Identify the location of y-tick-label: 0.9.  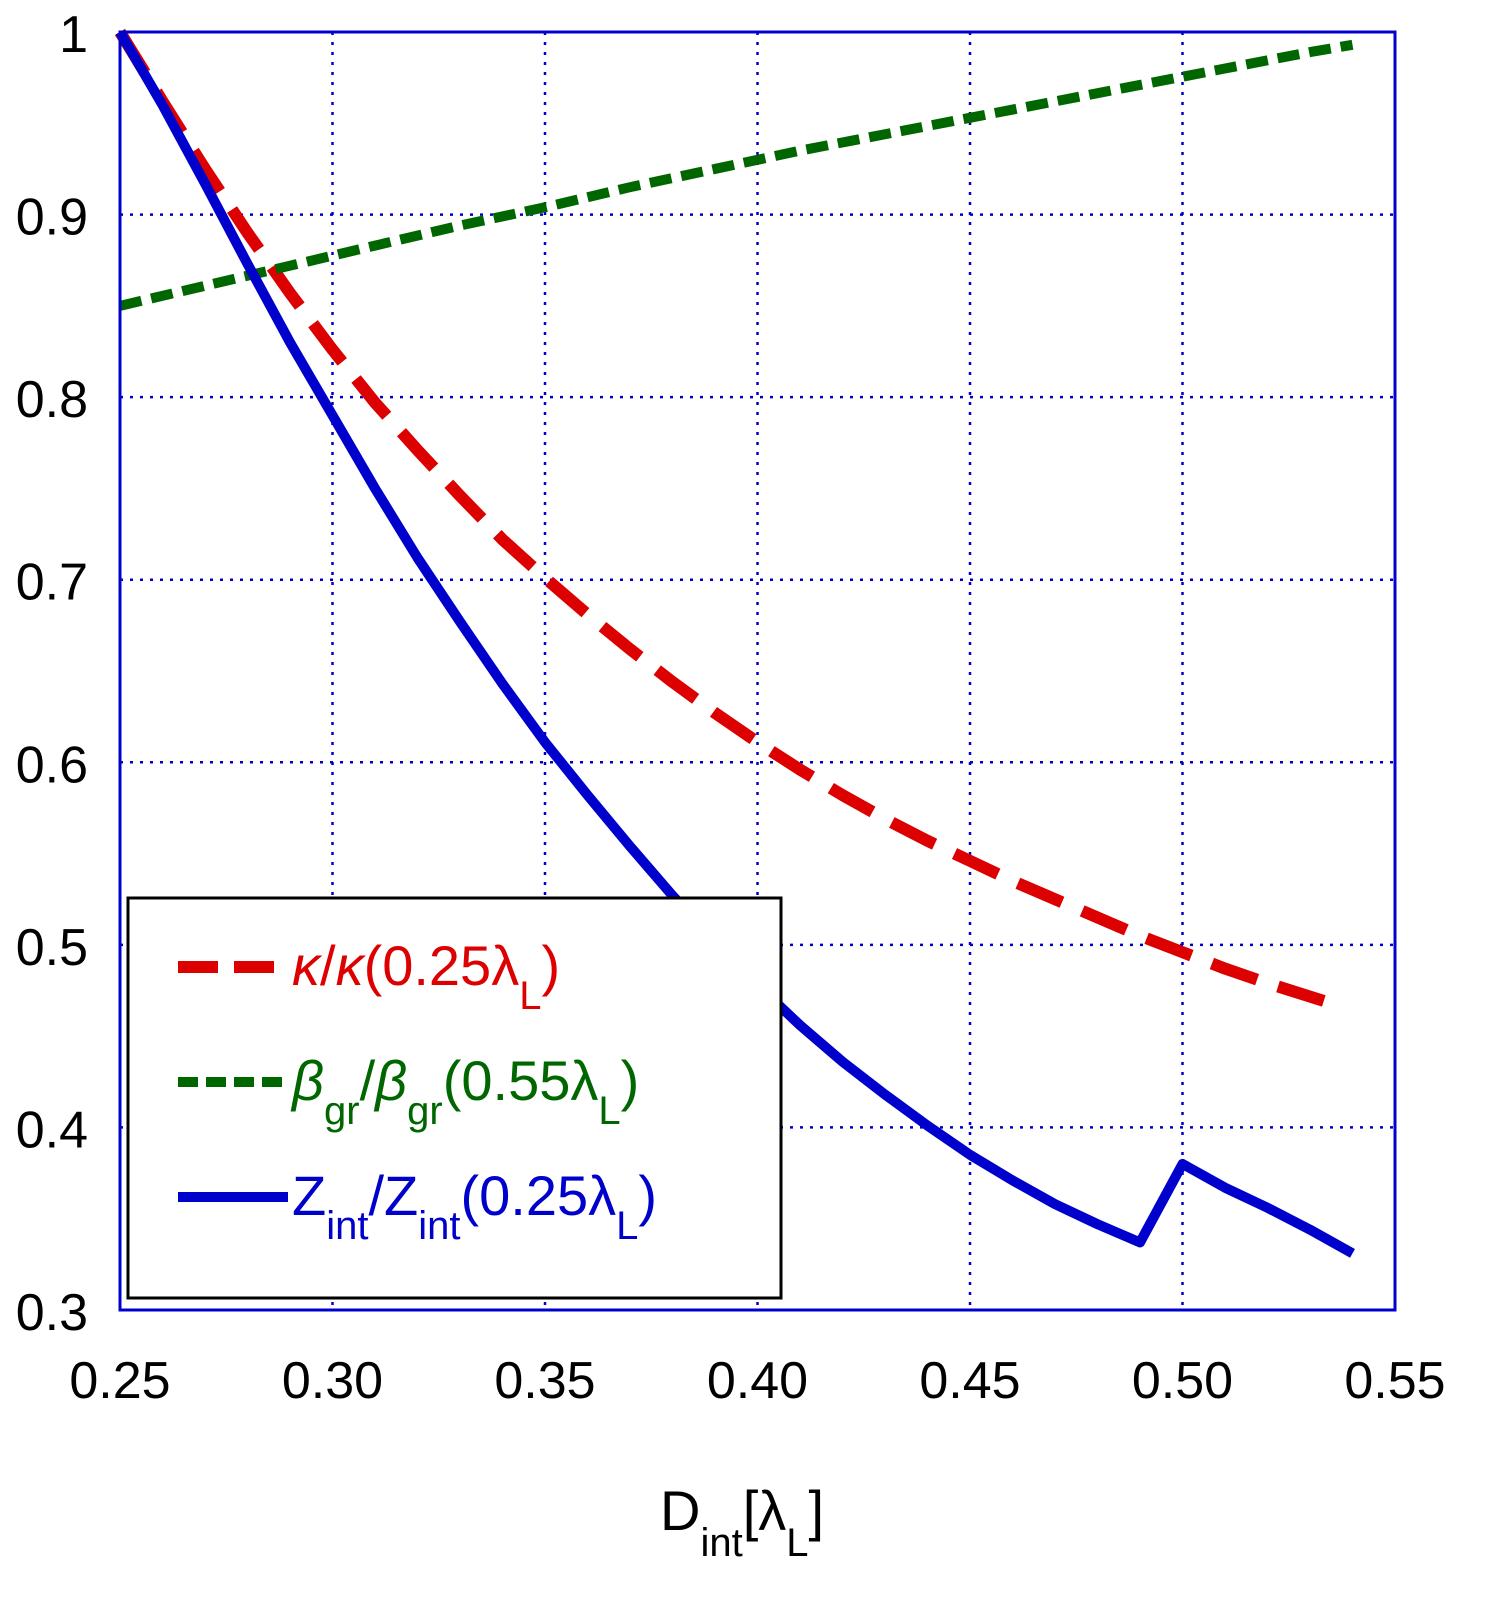
(52, 218).